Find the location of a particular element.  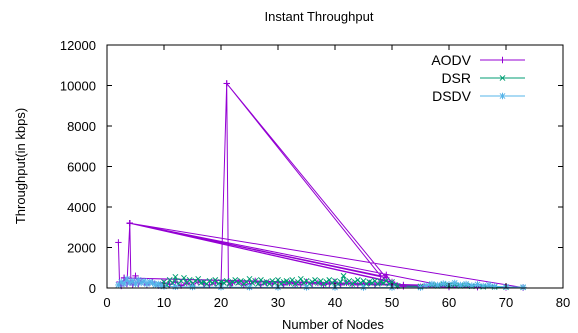

legend-label-dsdv: DSDV is located at coordinates (452, 96).